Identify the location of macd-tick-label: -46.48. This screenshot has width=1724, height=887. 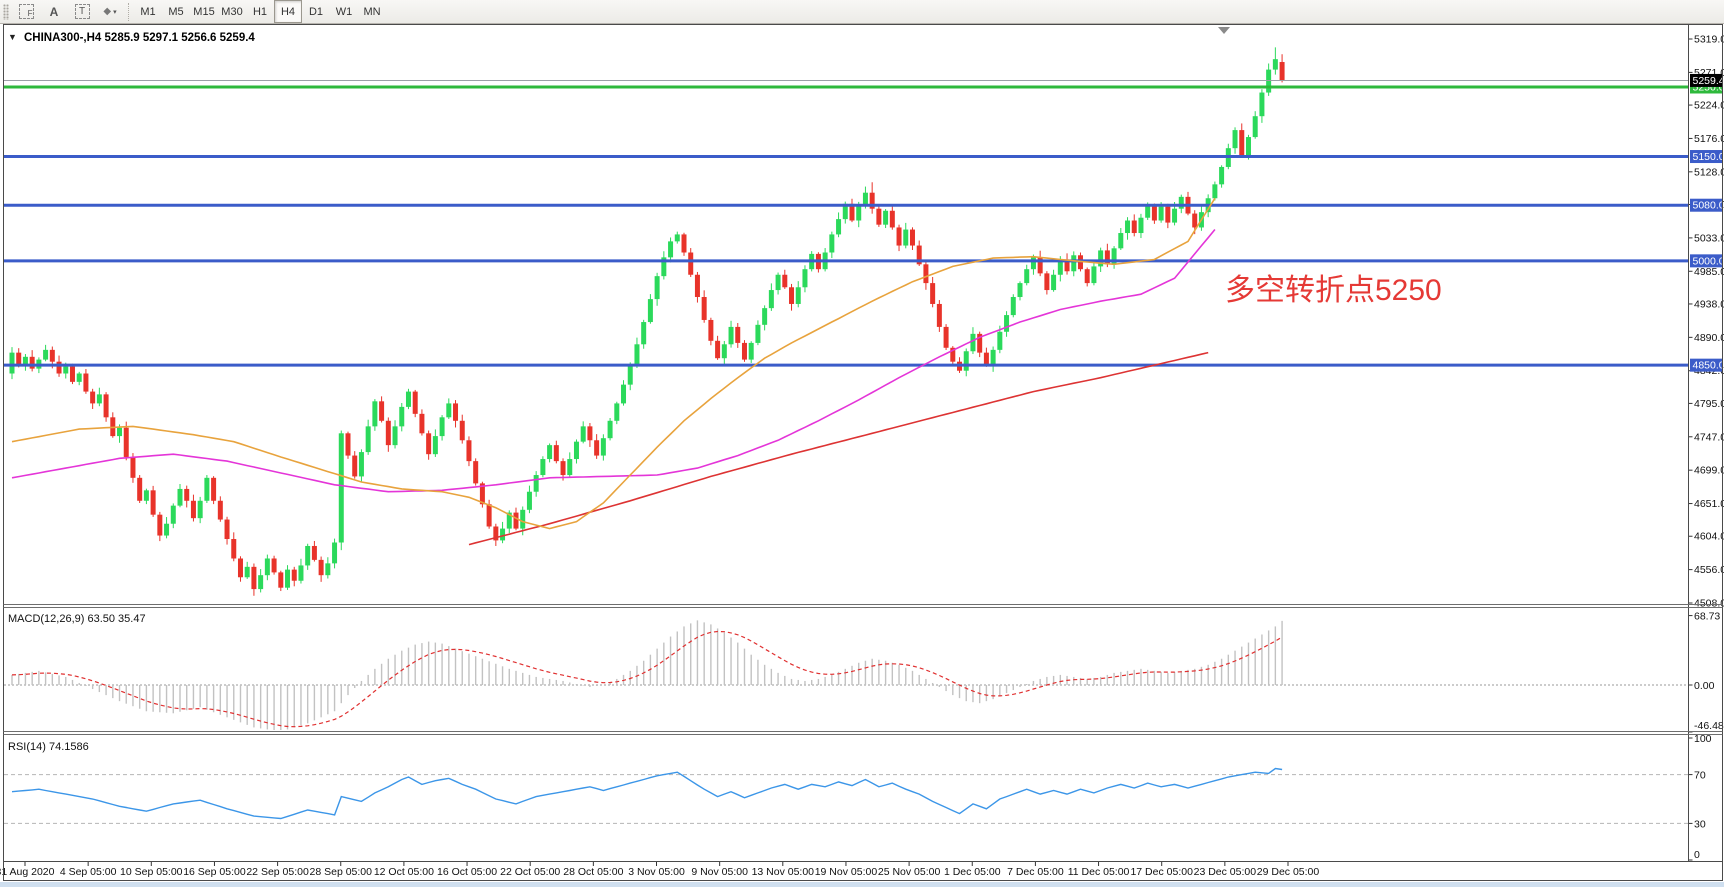
(1709, 726).